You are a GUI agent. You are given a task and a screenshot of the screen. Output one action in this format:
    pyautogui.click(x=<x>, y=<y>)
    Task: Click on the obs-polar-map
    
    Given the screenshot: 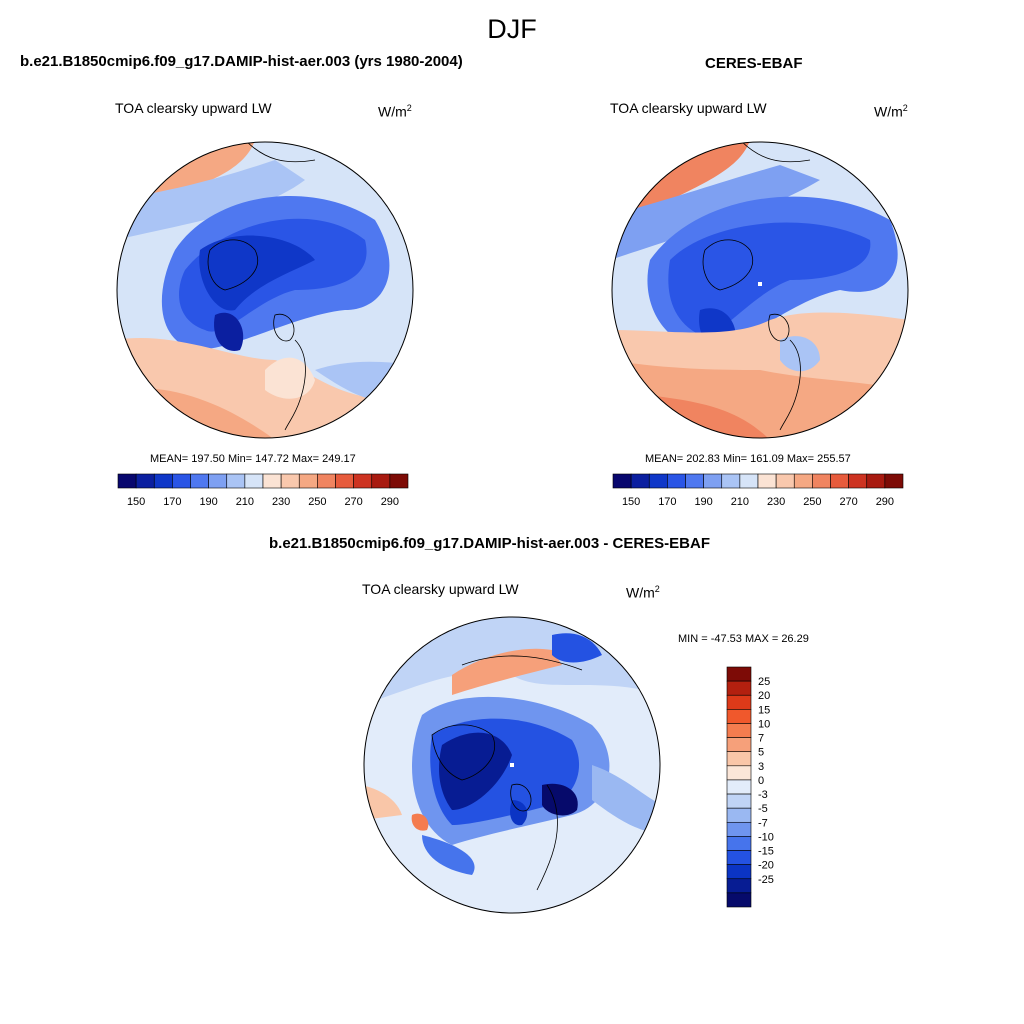 What is the action you would take?
    pyautogui.click(x=760, y=290)
    